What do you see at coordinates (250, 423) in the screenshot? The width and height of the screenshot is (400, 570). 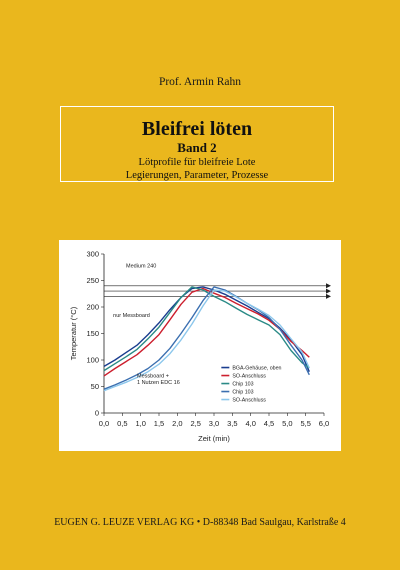 I see `x-tick-label: 4,0` at bounding box center [250, 423].